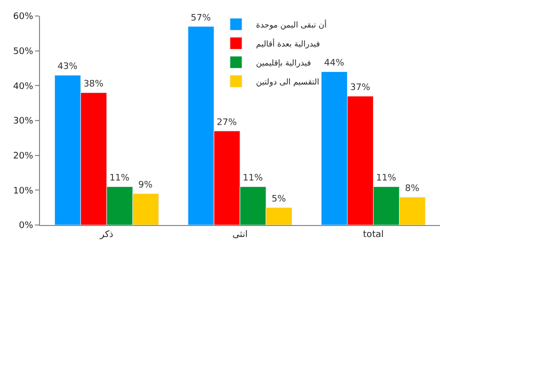  Describe the element at coordinates (412, 189) in the screenshot. I see `data-label: 8%` at that location.